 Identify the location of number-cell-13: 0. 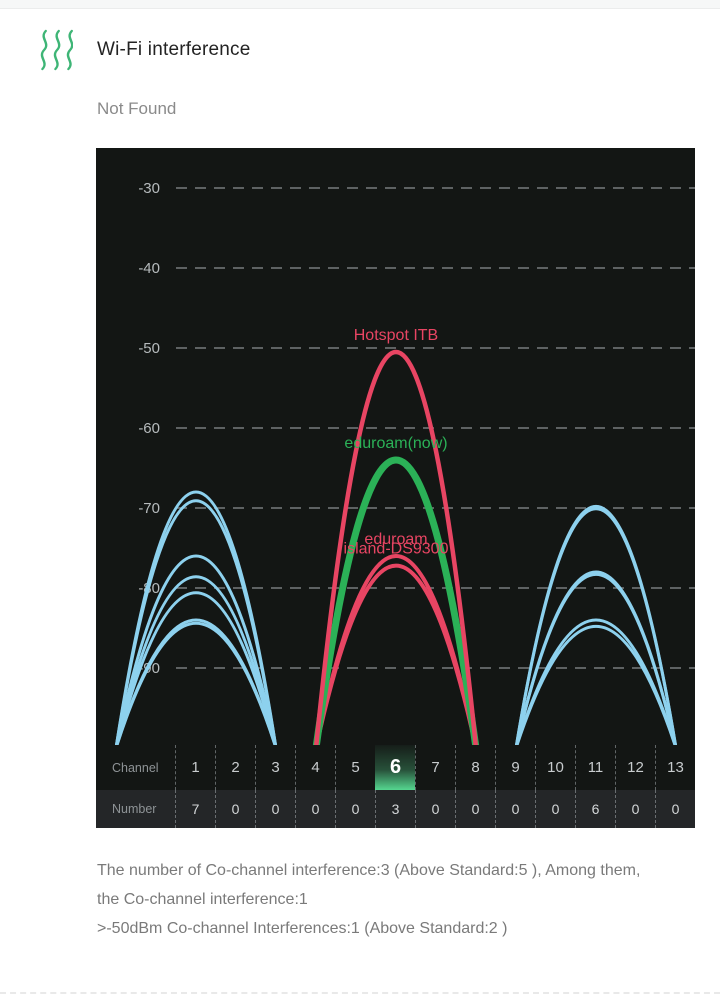
(675, 809).